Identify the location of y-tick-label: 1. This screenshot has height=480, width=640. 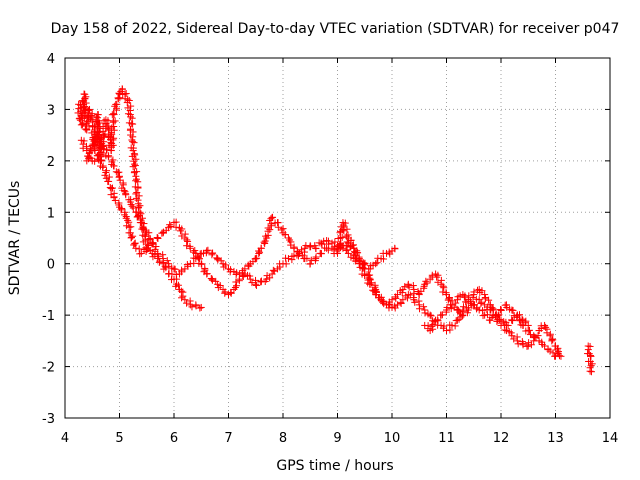
(51, 213).